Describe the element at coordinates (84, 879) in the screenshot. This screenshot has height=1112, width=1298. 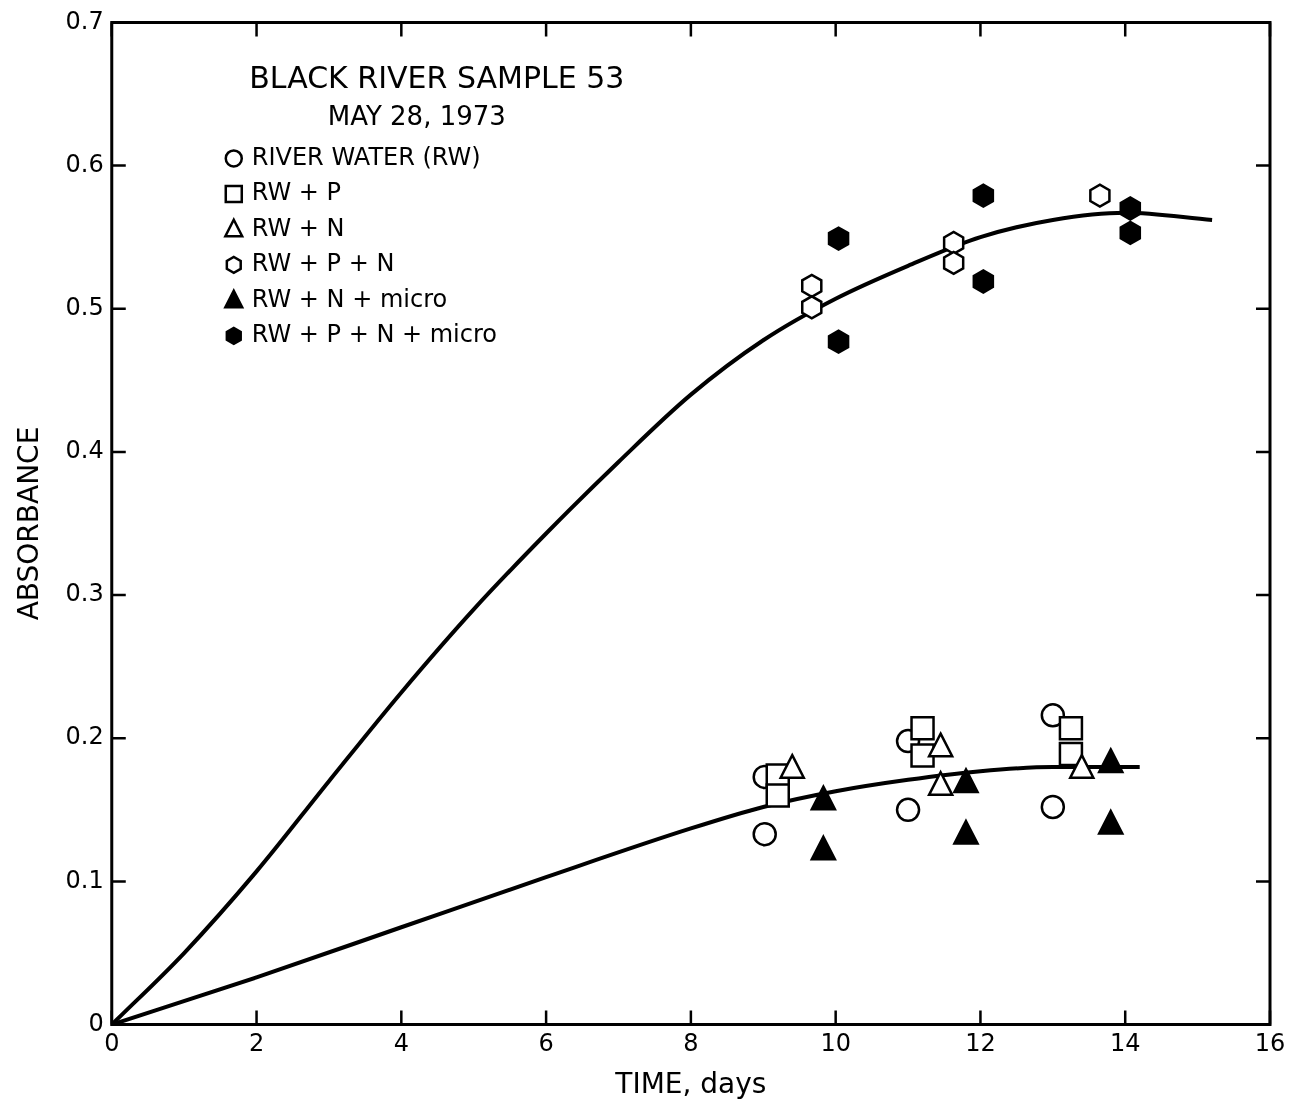
I see `y-tick-label: 0.1` at that location.